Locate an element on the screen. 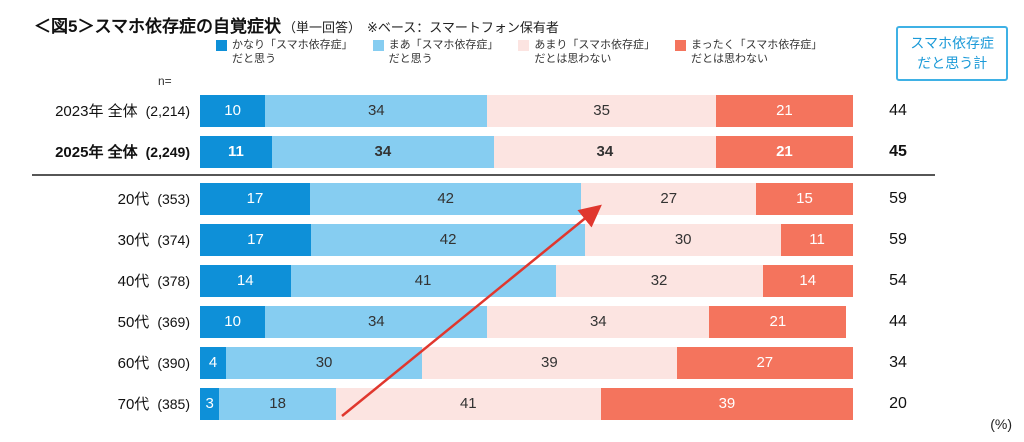 This screenshot has height=442, width=1024. chart-row: 2023年 全体 (2,214) 10 34 35 21 44 is located at coordinates (512, 110).